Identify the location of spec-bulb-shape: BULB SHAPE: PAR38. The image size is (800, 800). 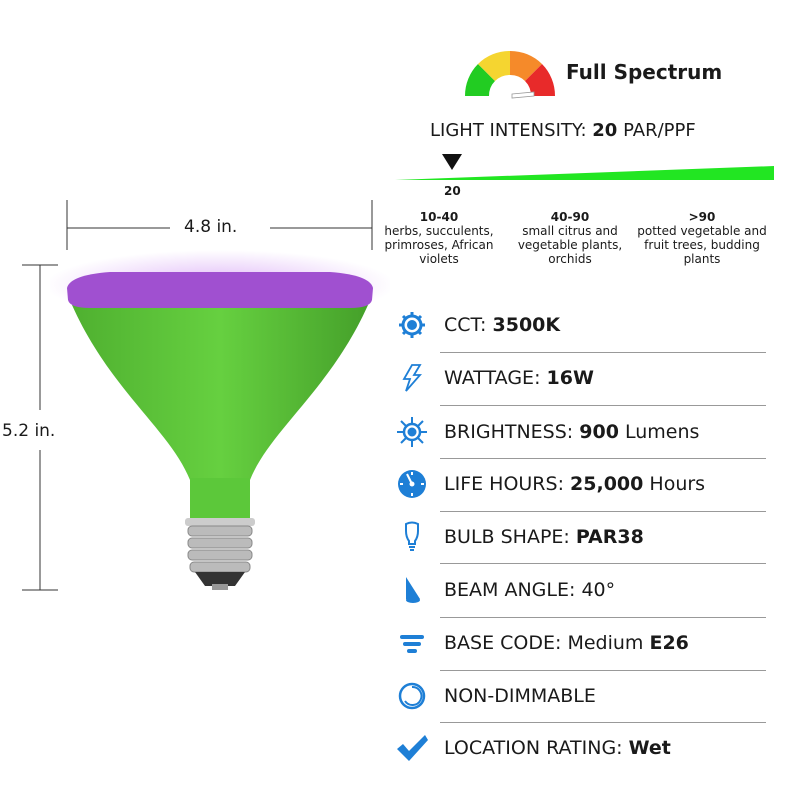
(584, 537).